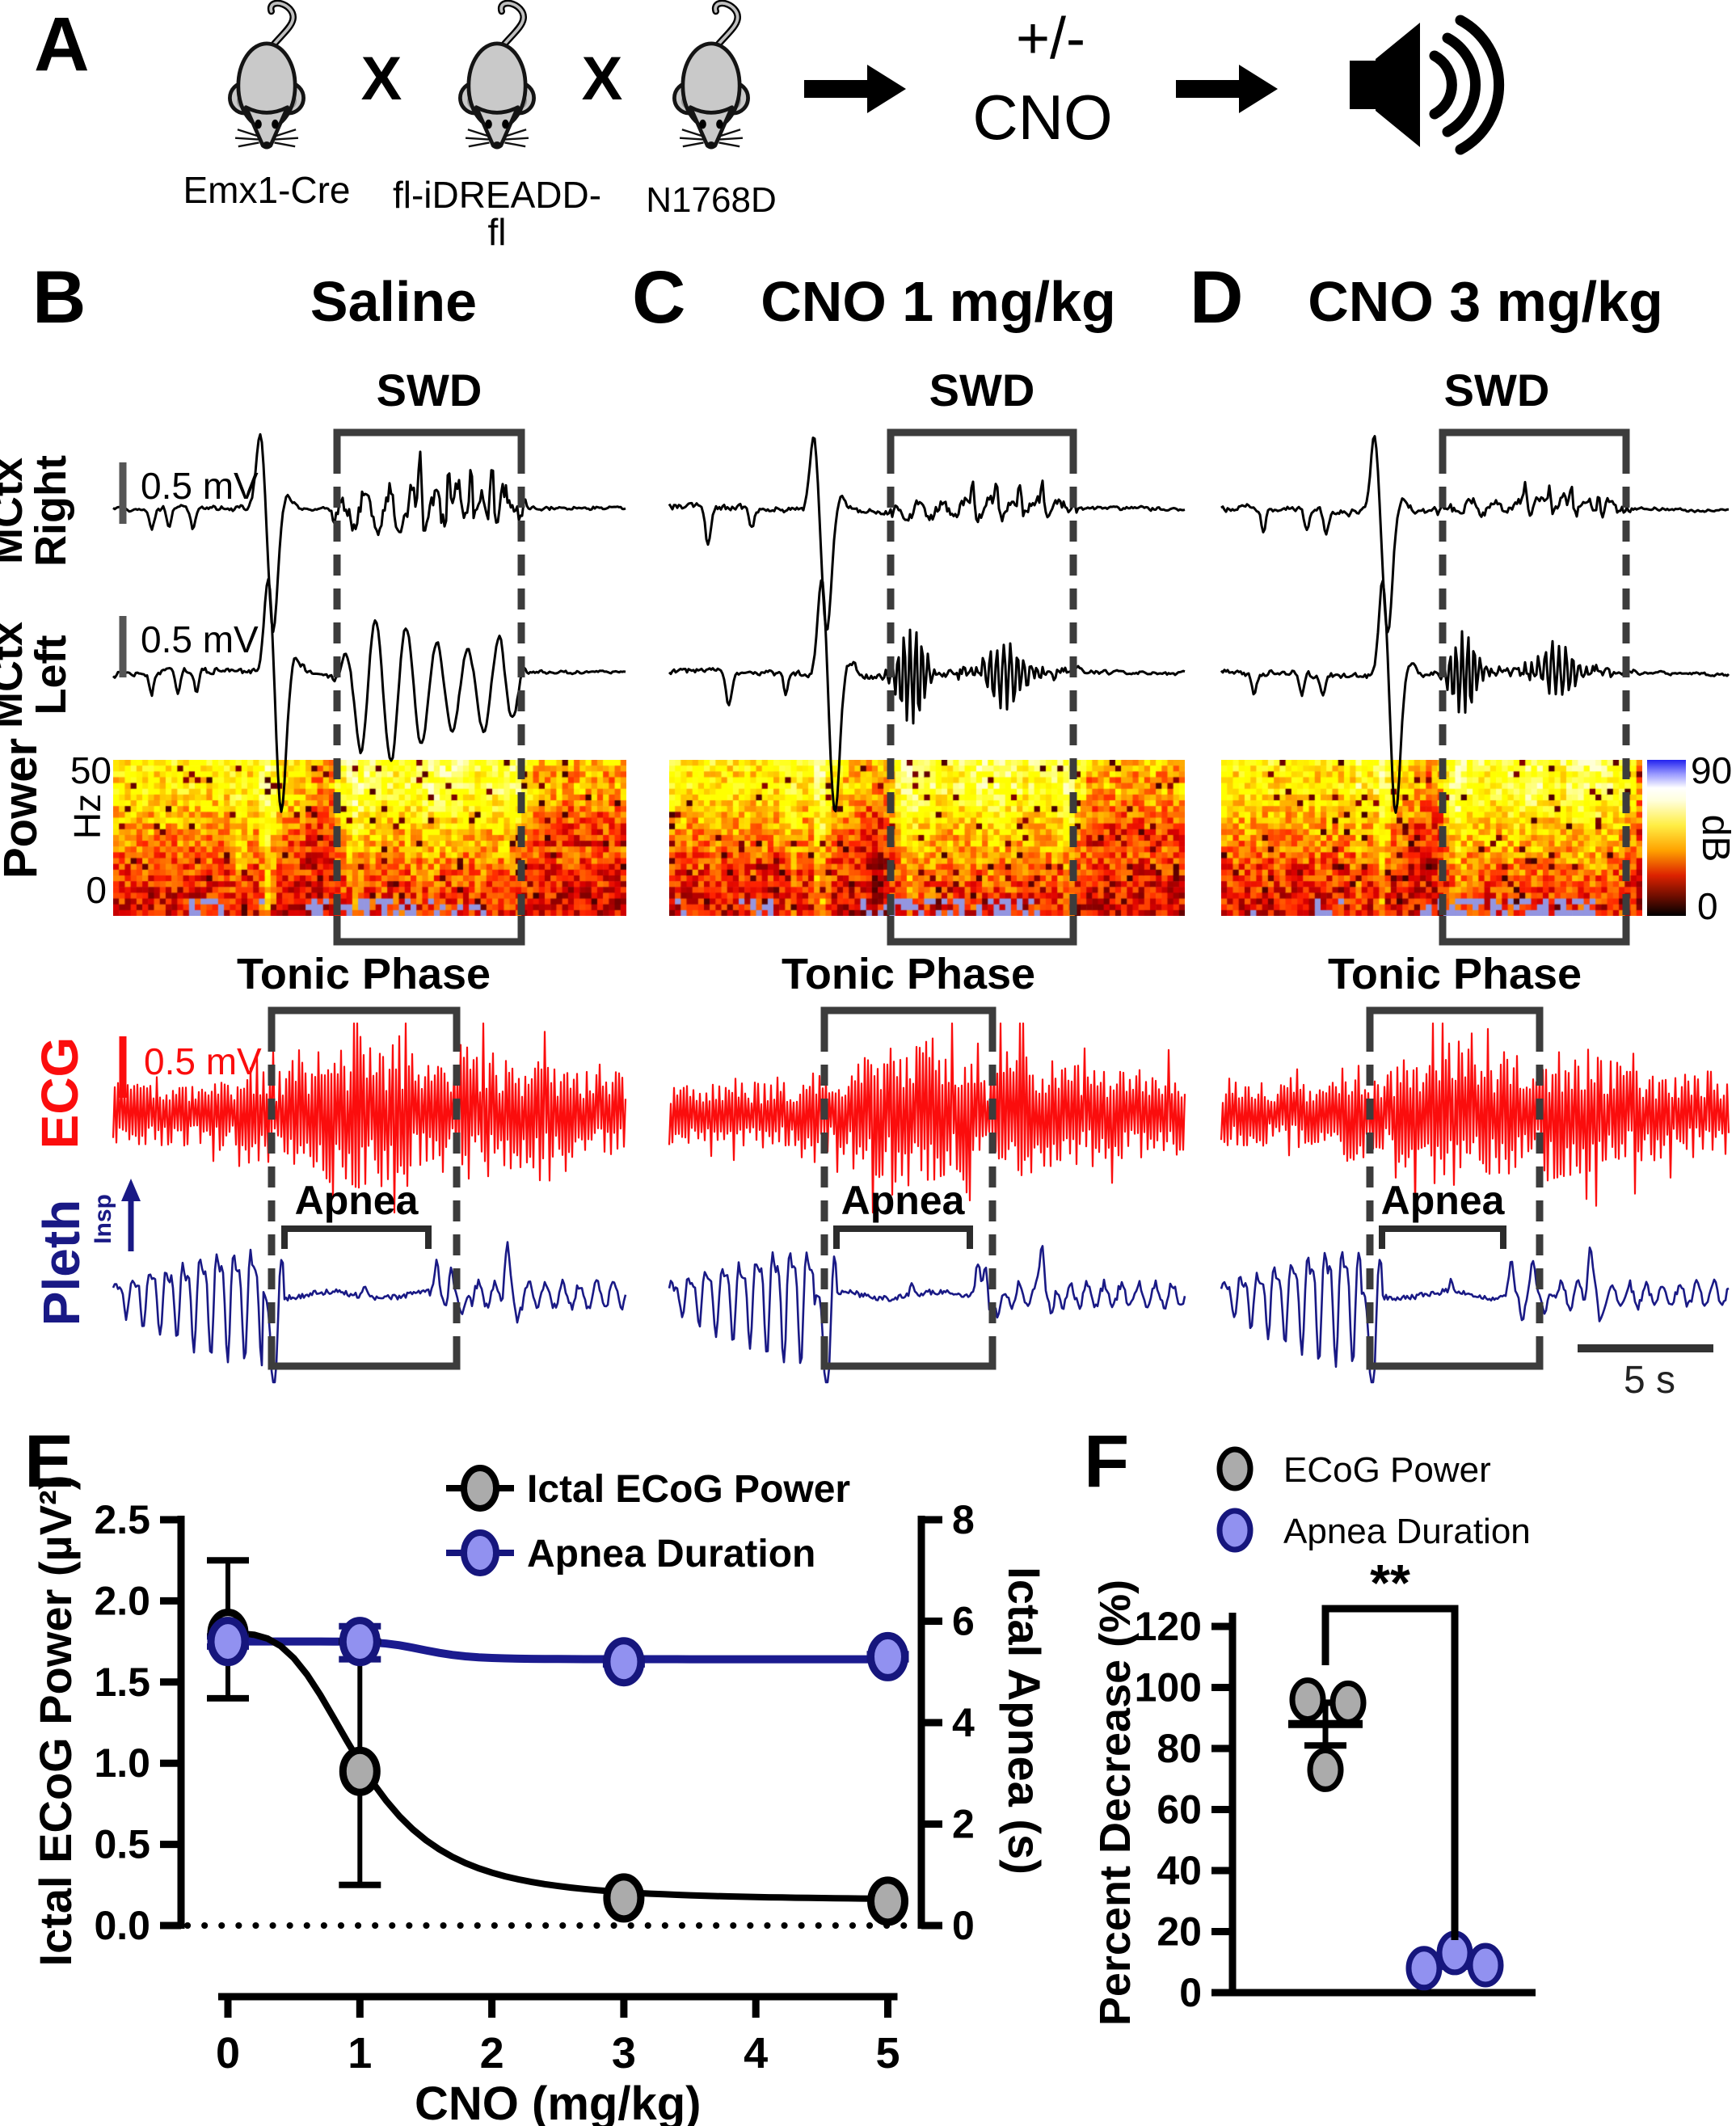  What do you see at coordinates (1168, 1626) in the screenshot?
I see `f-y-tick-label: 120` at bounding box center [1168, 1626].